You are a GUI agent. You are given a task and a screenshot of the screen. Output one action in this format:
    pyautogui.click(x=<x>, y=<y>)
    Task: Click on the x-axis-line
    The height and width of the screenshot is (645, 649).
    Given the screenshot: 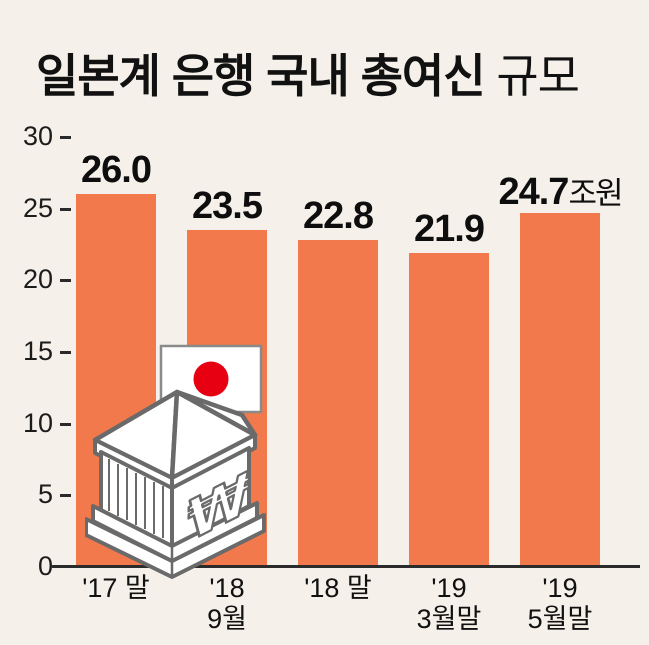 What is the action you would take?
    pyautogui.click(x=346, y=566)
    